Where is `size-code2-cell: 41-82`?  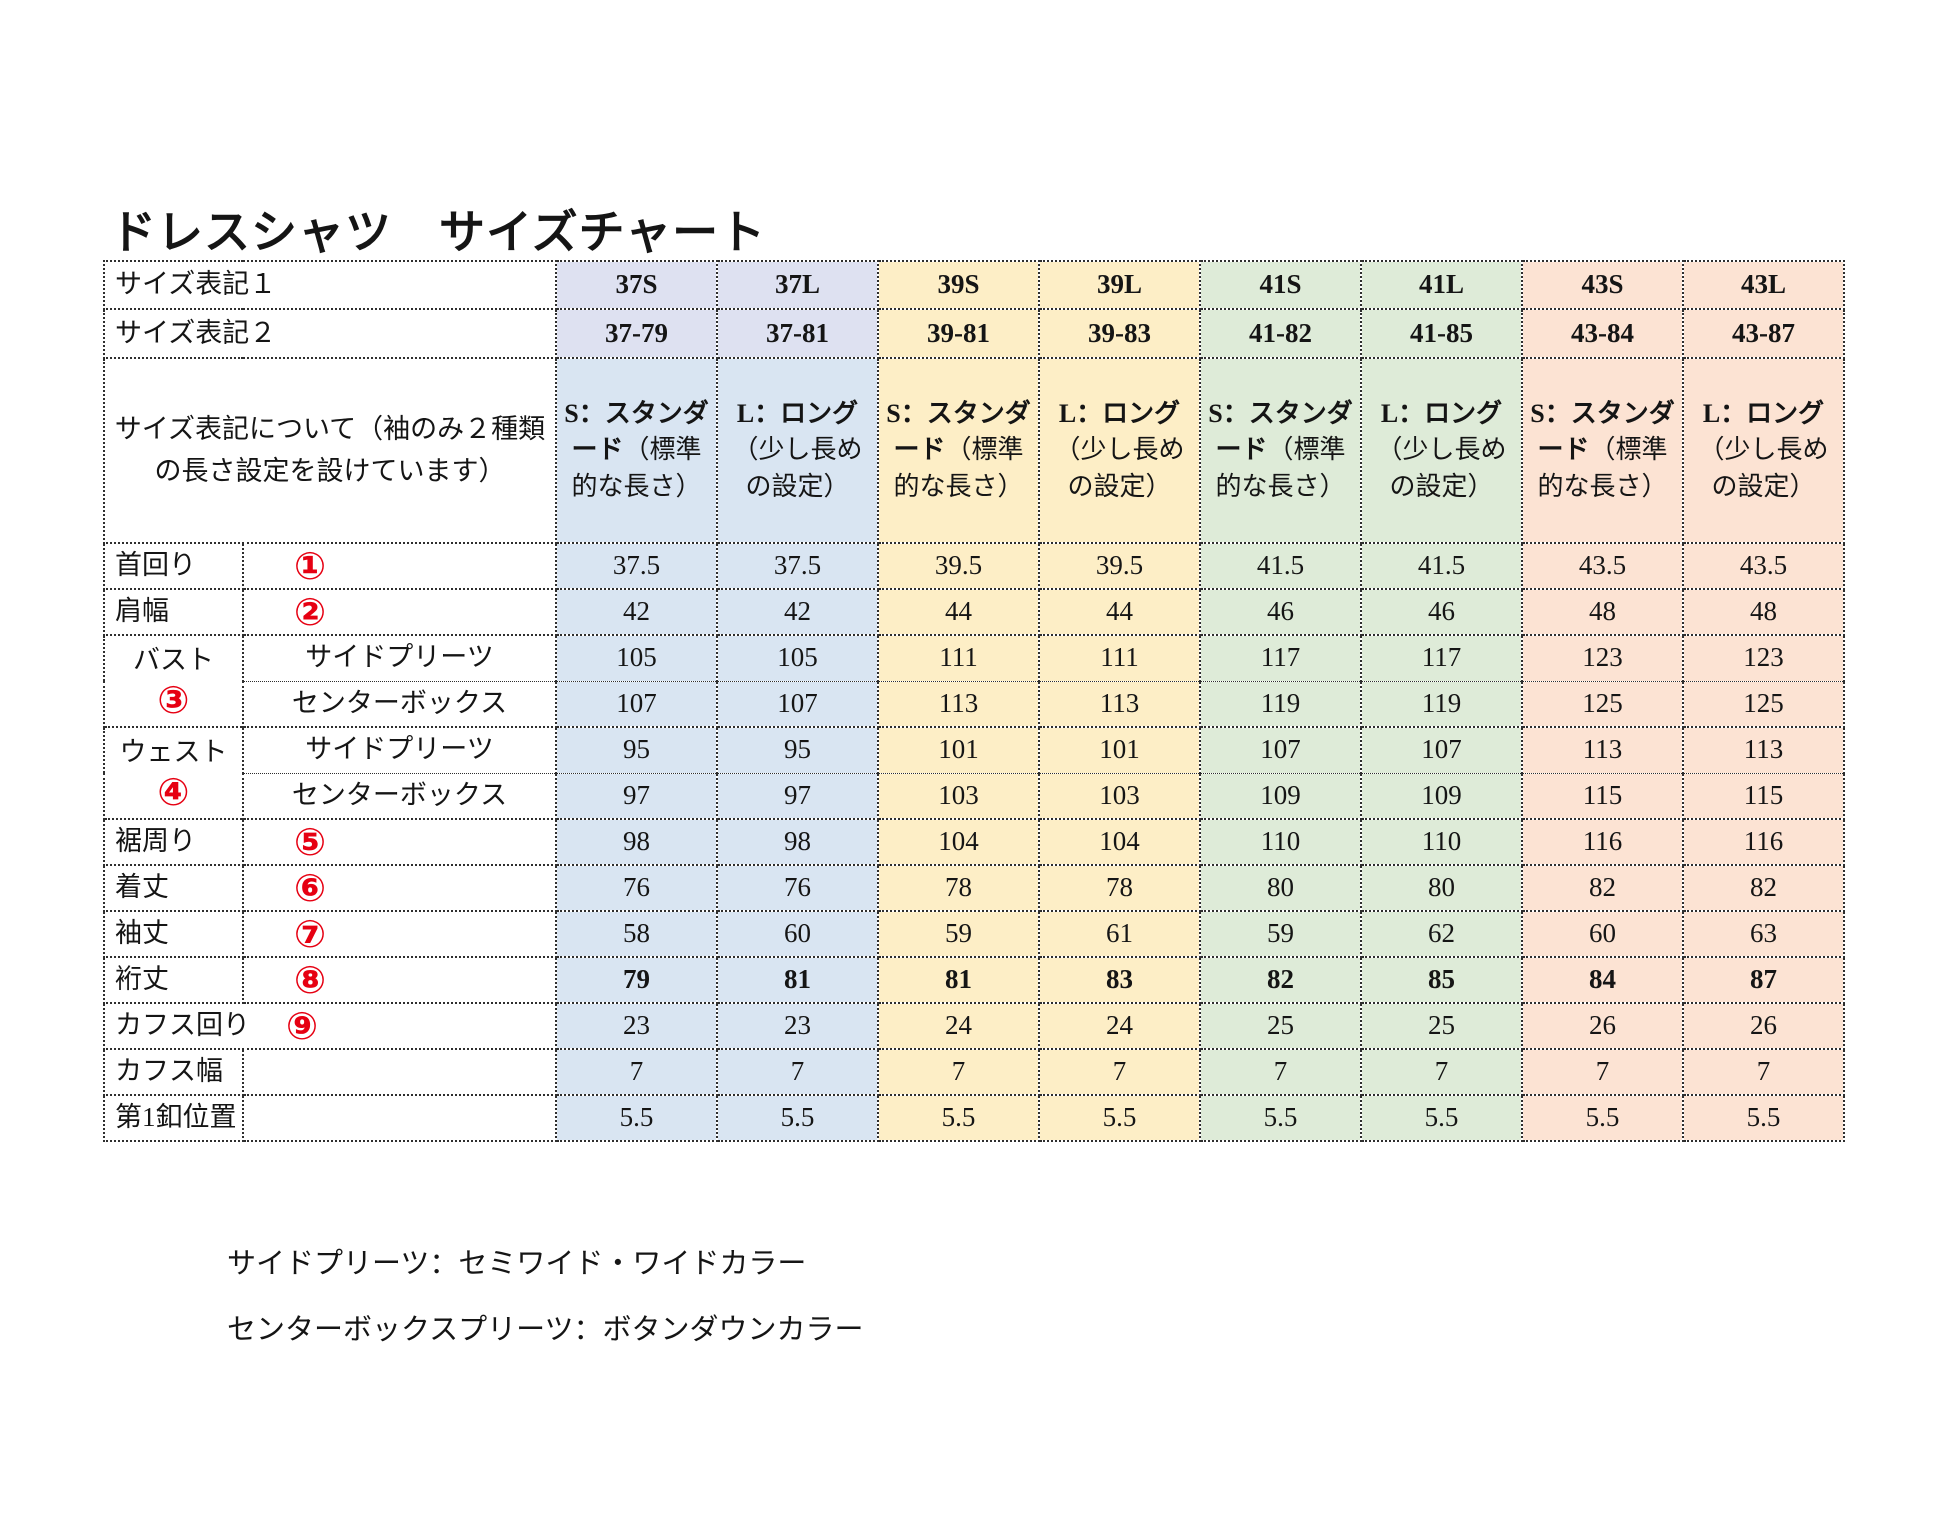
size-code2-cell: 41-82 is located at coordinates (1280, 333).